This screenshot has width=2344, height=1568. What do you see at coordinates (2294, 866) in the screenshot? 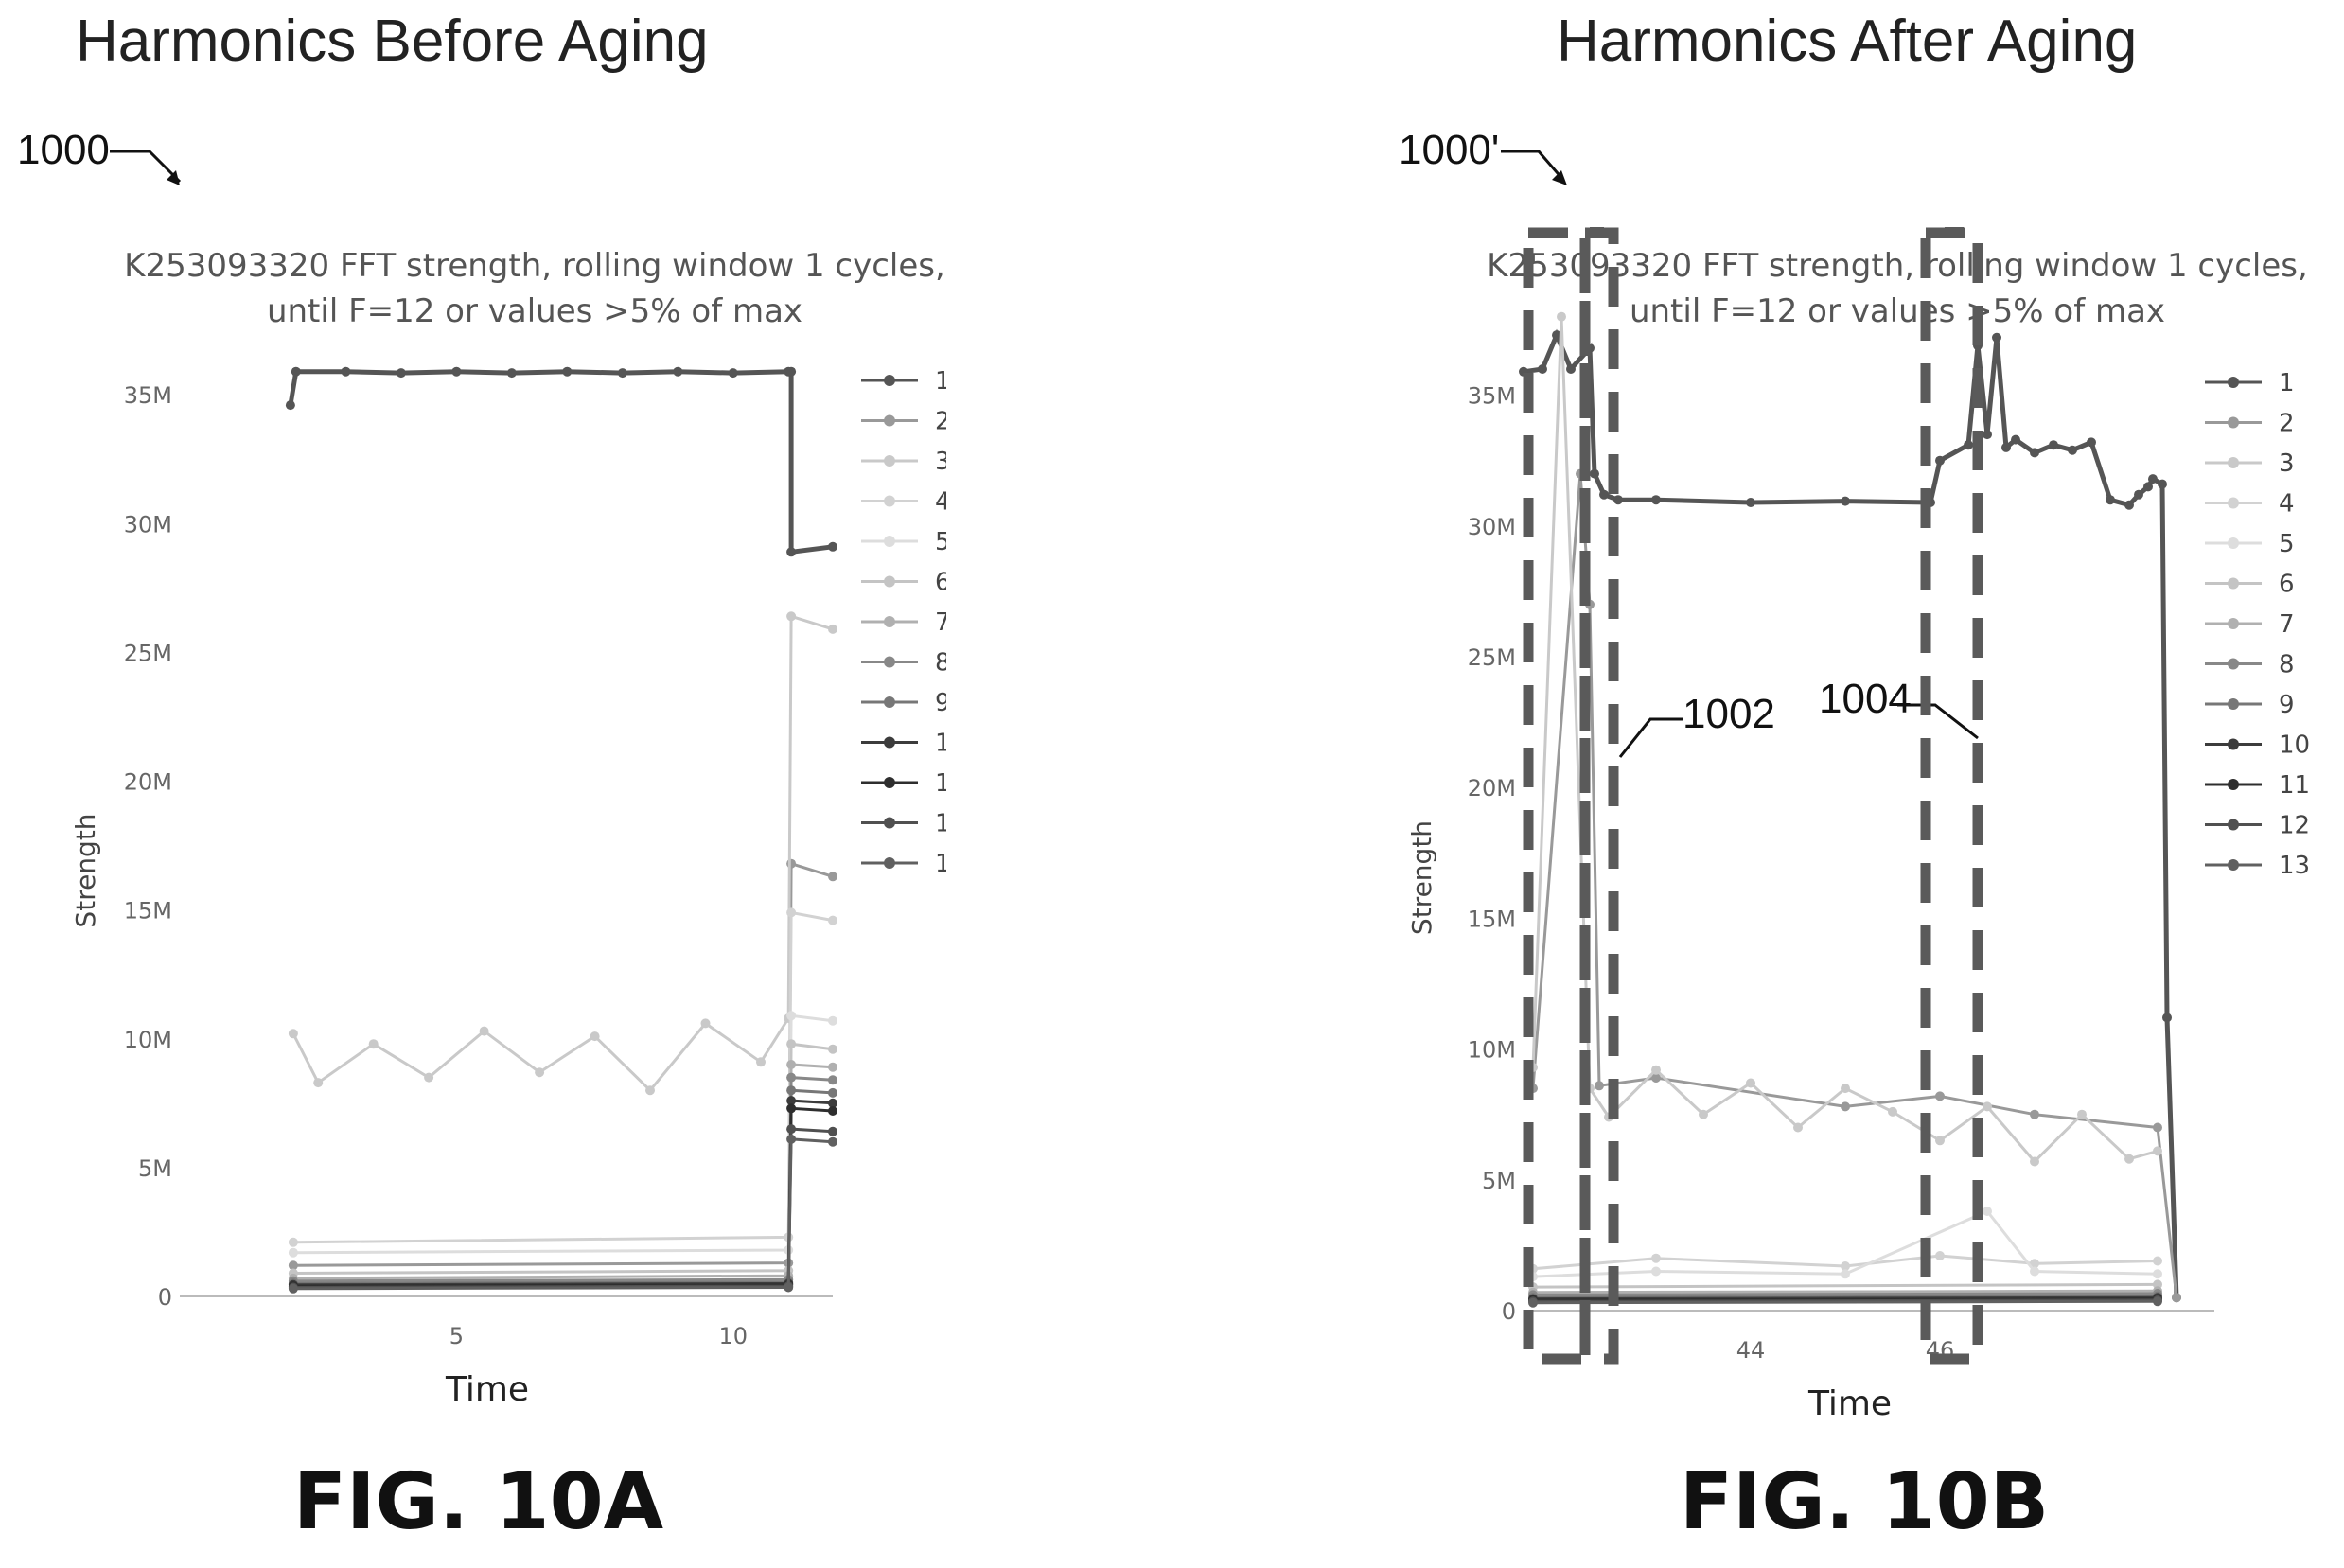
I see `legend-label-13: 13` at bounding box center [2294, 866].